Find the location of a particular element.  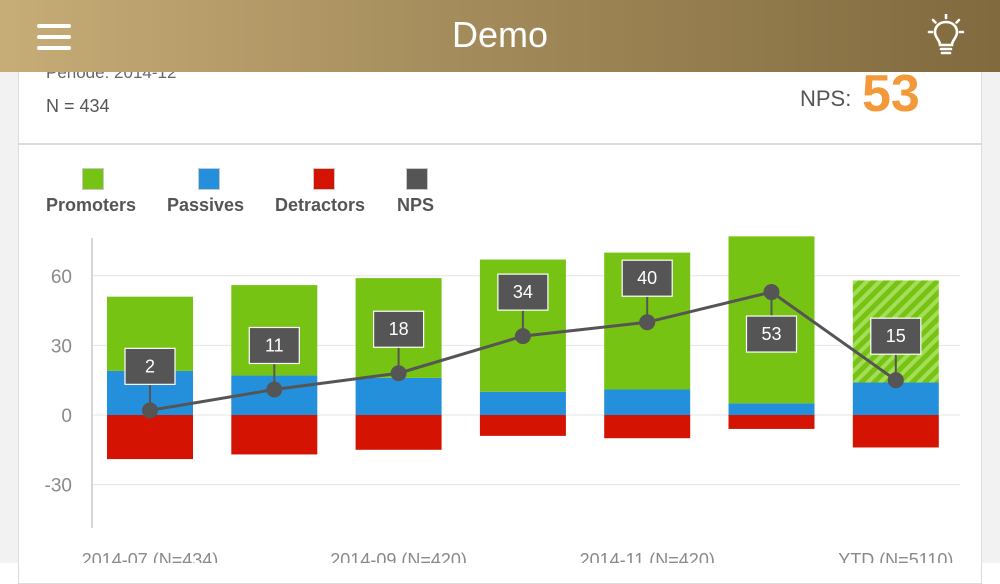

y-tick-label: 60 is located at coordinates (61, 277).